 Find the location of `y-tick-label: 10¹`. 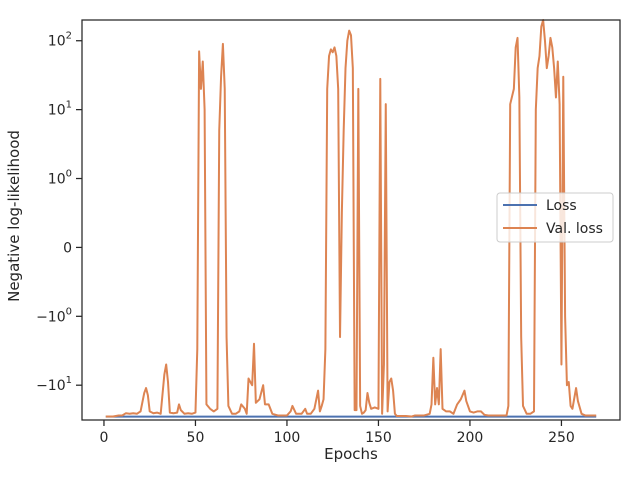

y-tick-label: 10¹ is located at coordinates (60, 109).